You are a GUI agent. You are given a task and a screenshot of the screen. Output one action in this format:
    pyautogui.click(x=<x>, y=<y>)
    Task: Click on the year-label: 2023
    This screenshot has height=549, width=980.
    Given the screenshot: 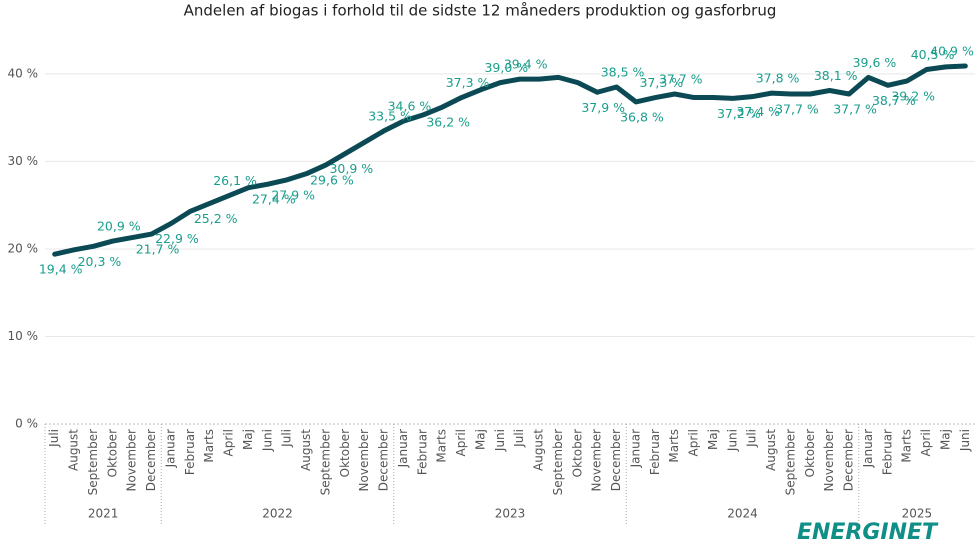 What is the action you would take?
    pyautogui.click(x=510, y=514)
    